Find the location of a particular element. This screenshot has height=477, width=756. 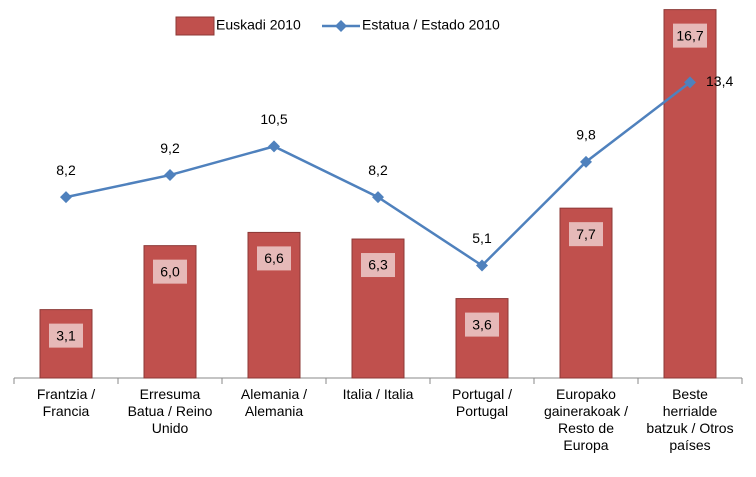

value-label: 3,1 is located at coordinates (66, 335).